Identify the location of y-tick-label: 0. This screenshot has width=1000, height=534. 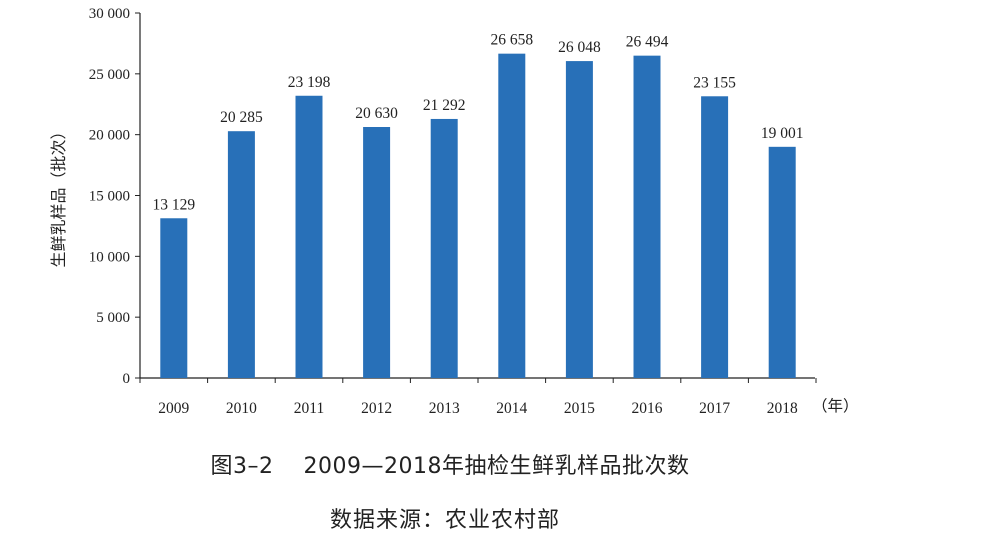
(127, 379).